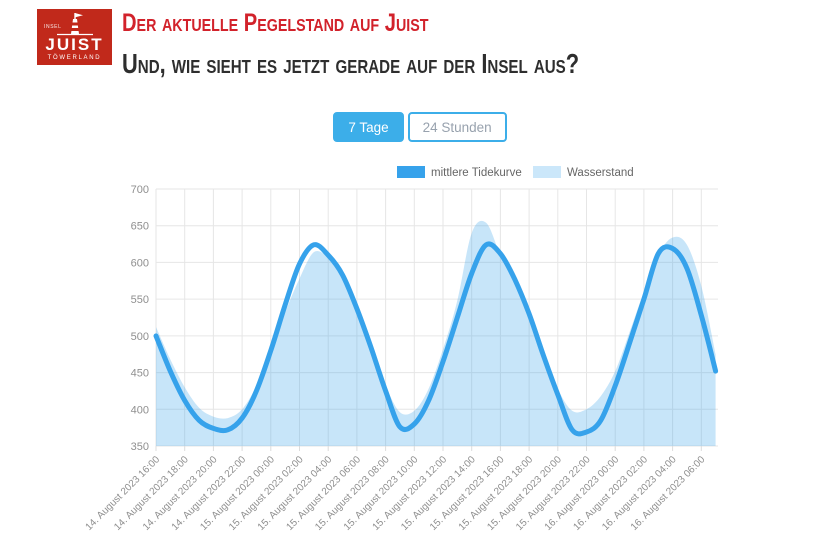 The height and width of the screenshot is (560, 840). I want to click on y-tick-label: 700, so click(140, 190).